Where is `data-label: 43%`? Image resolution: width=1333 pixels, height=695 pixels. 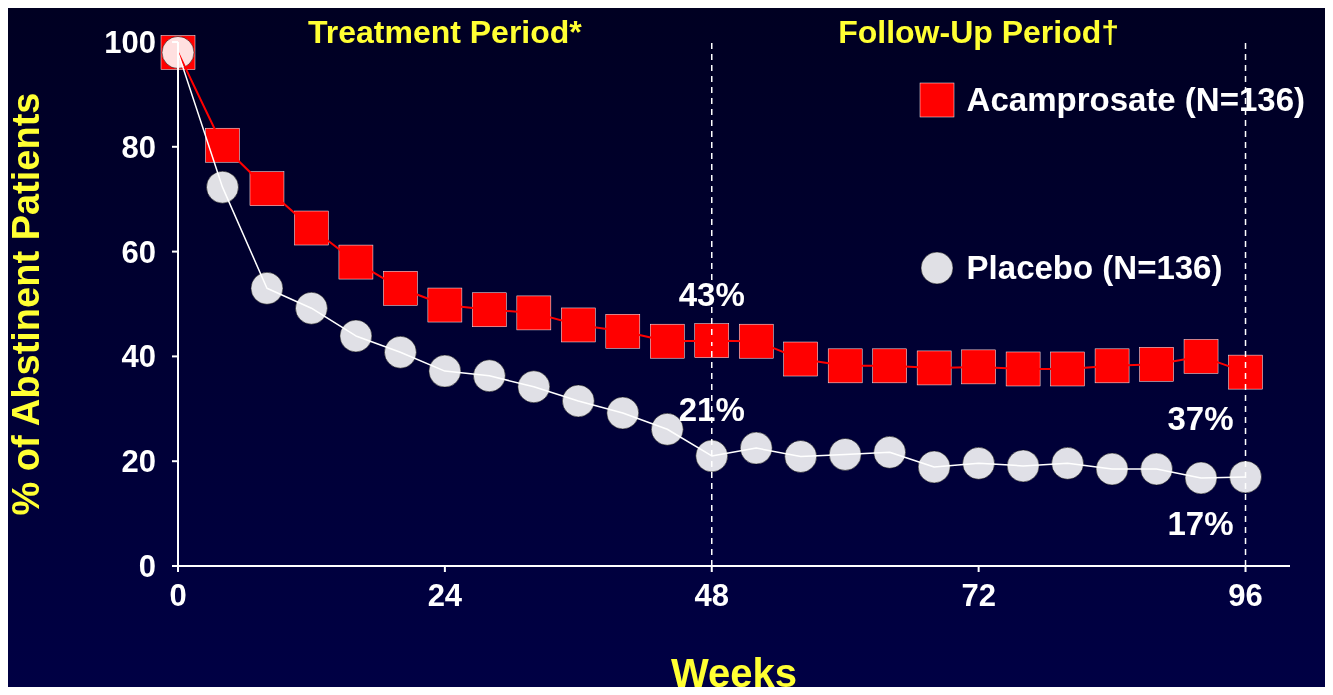 data-label: 43% is located at coordinates (711, 294).